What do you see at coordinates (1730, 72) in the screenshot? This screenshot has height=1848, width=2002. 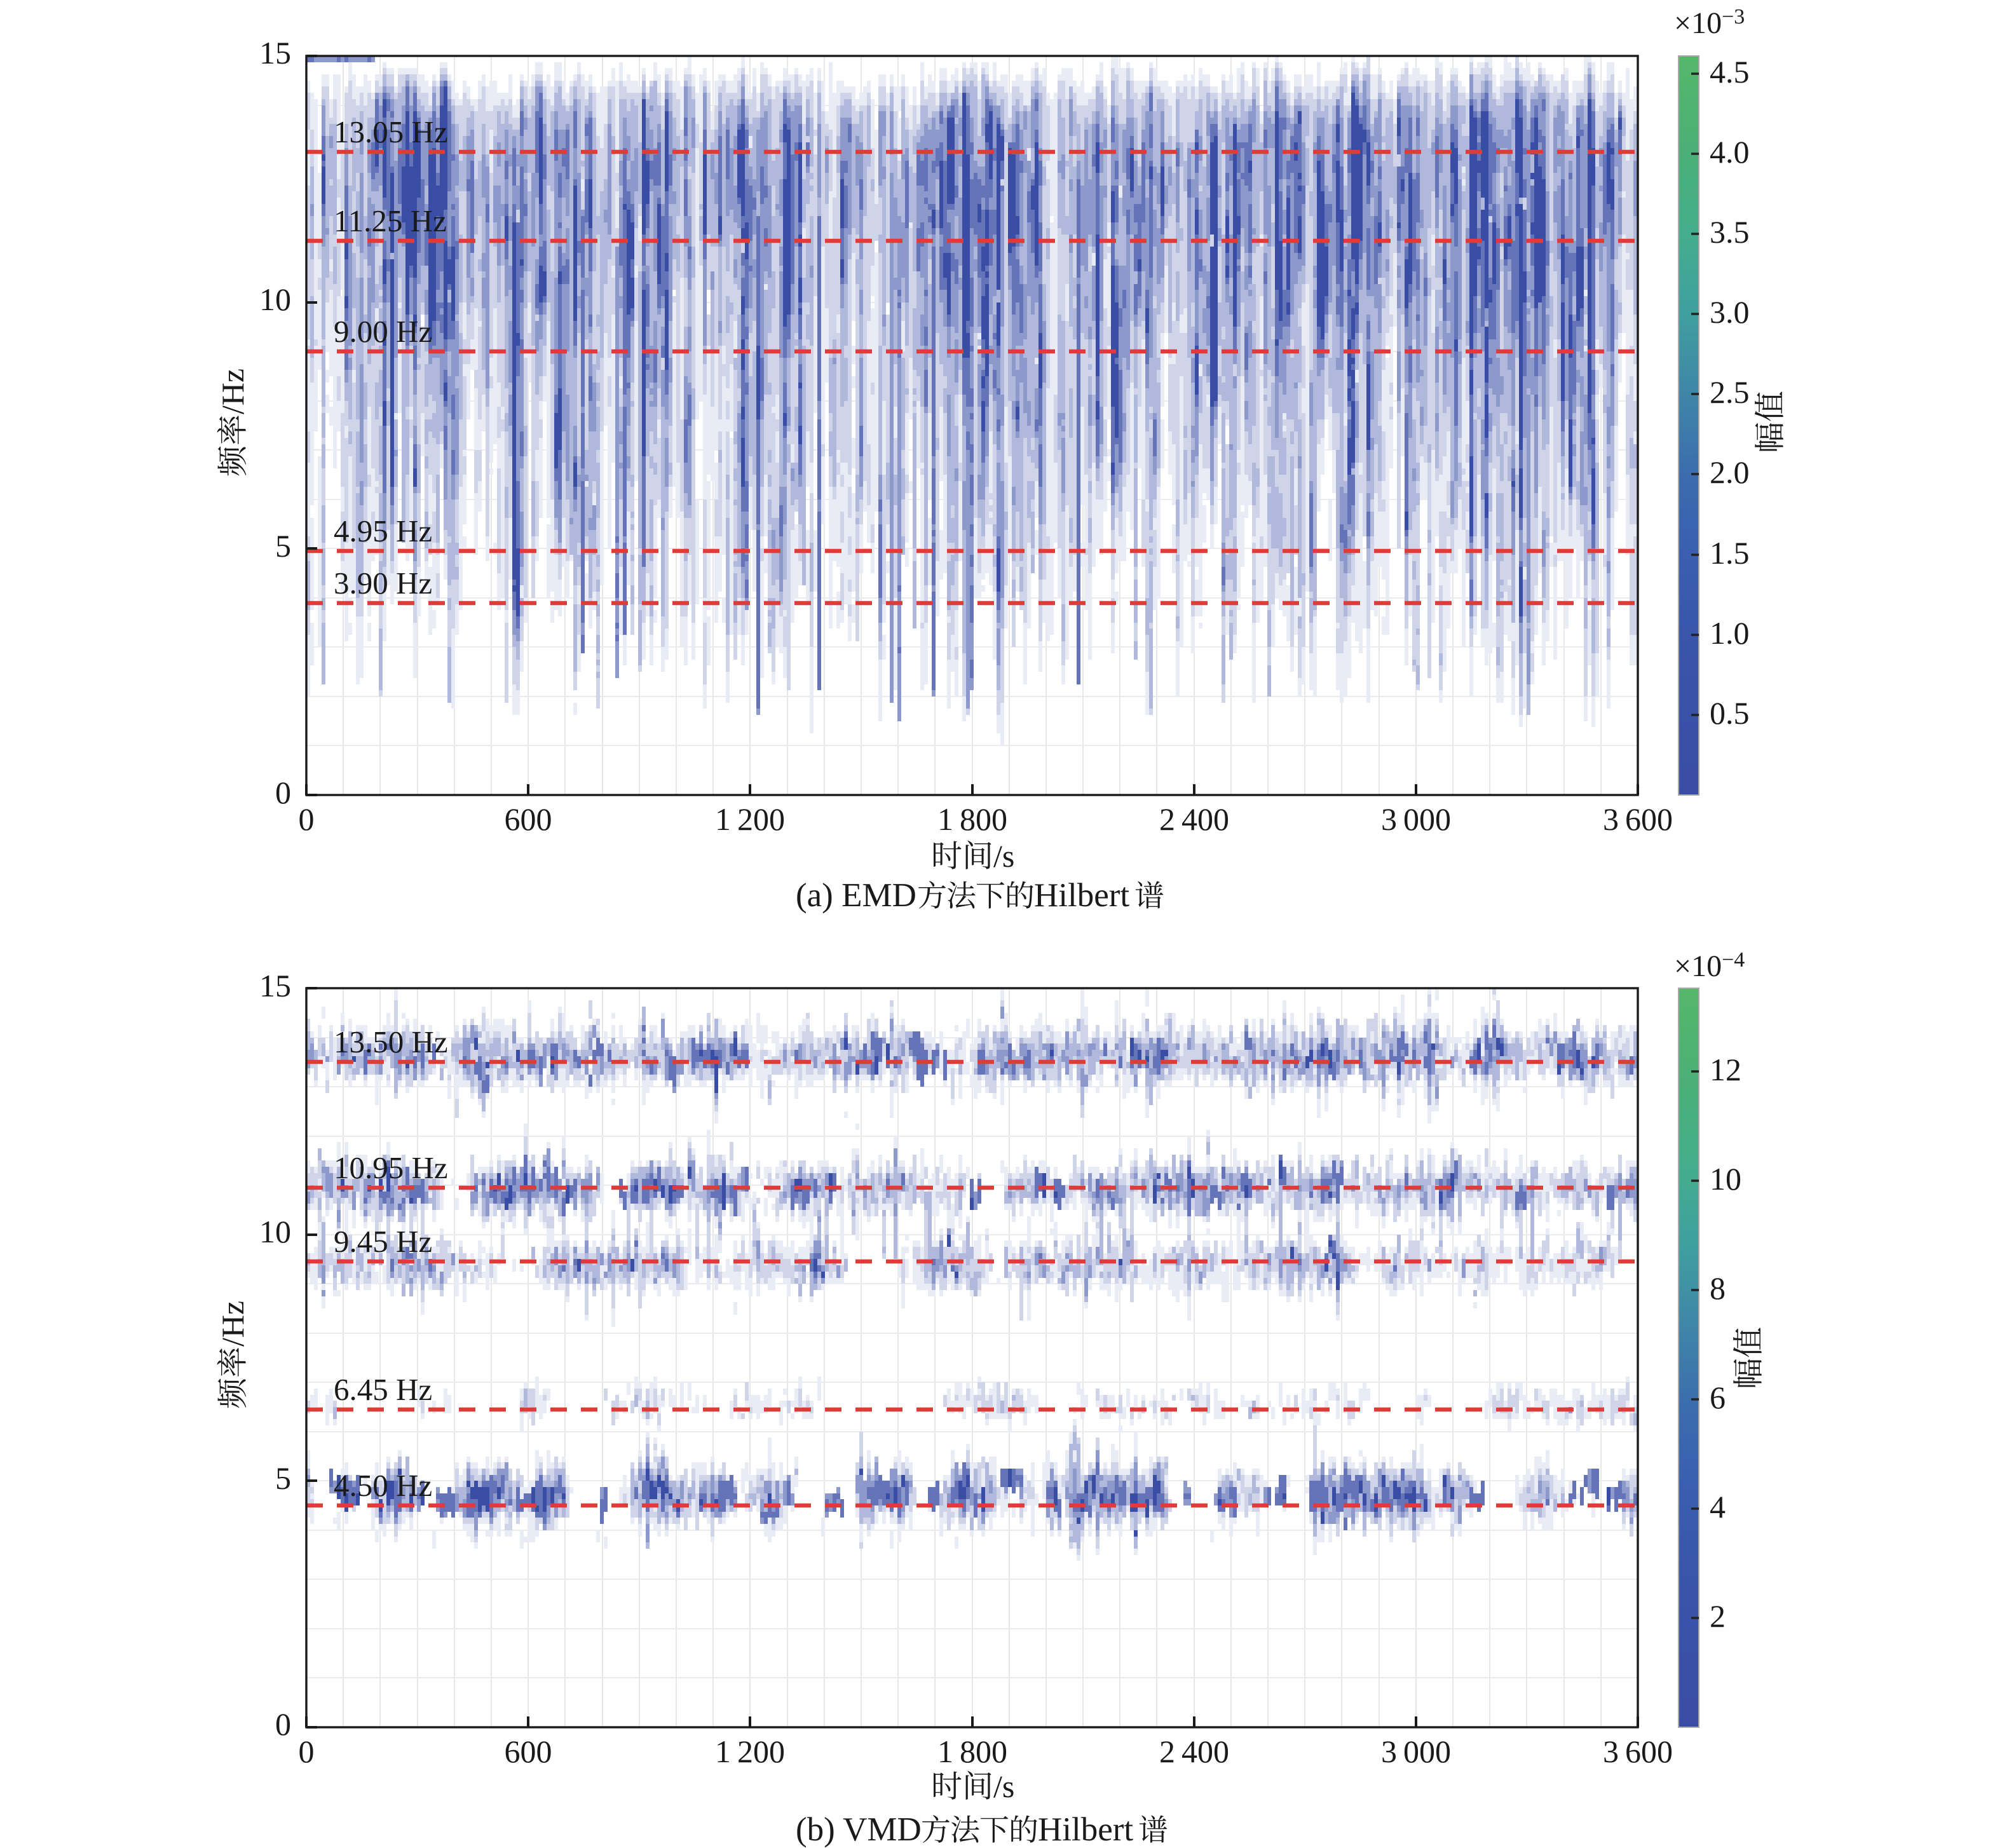 I see `svg-text: 4.5` at bounding box center [1730, 72].